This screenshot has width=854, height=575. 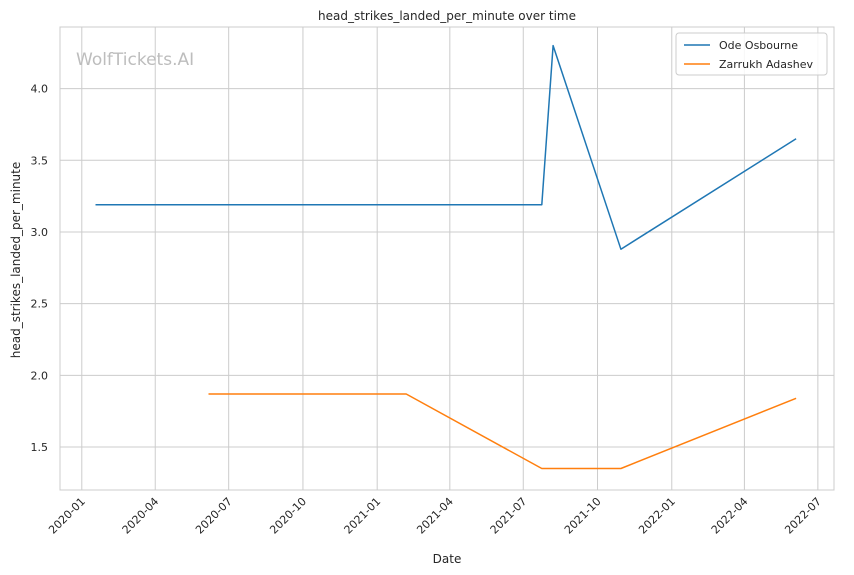 I want to click on x-tick-label: 2022-07, so click(x=803, y=516).